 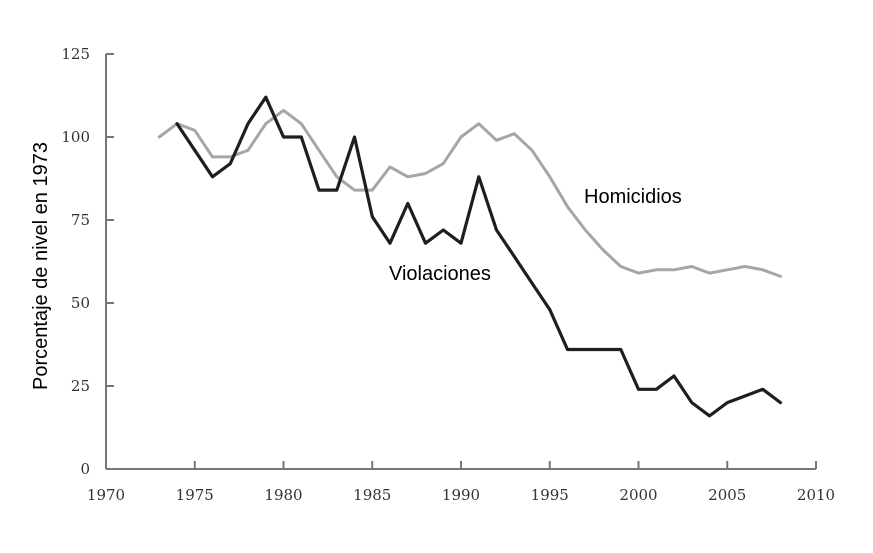 I want to click on x-tick-label: 1980, so click(x=283, y=495).